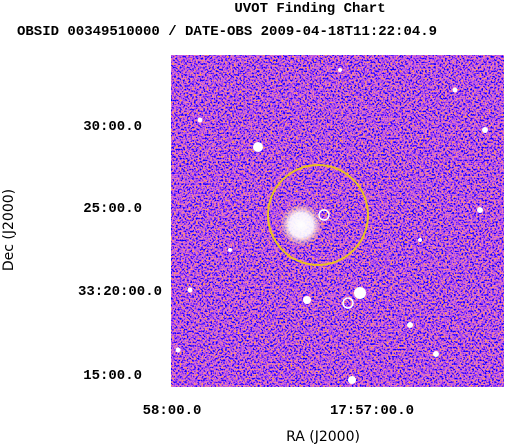 The width and height of the screenshot is (505, 446). What do you see at coordinates (112, 127) in the screenshot?
I see `y-tick-label: 30:00.0` at bounding box center [112, 127].